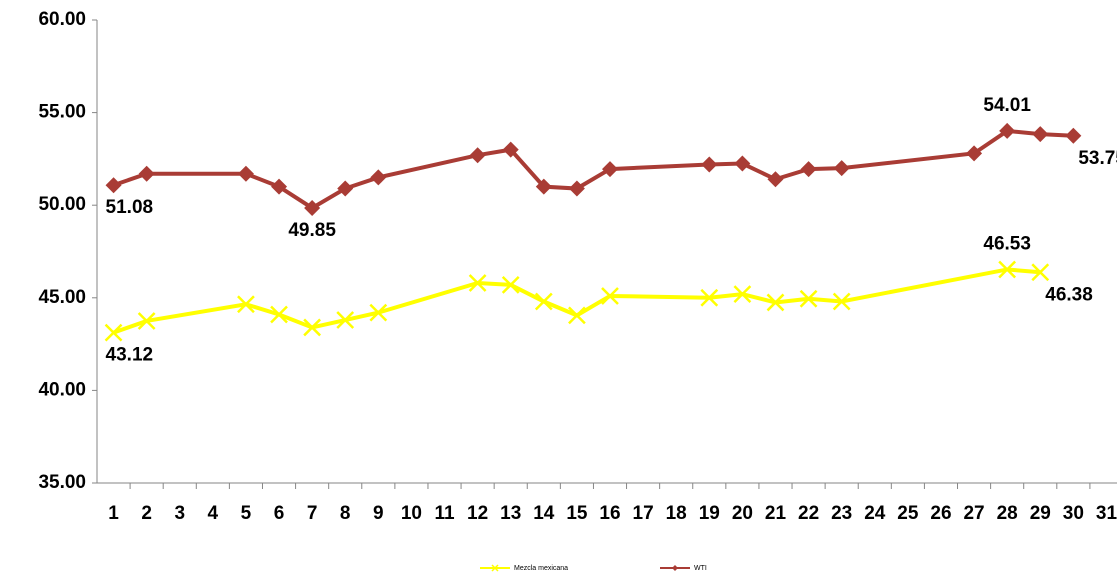 The height and width of the screenshot is (575, 1117). Describe the element at coordinates (130, 207) in the screenshot. I see `data-label: 51.08` at that location.